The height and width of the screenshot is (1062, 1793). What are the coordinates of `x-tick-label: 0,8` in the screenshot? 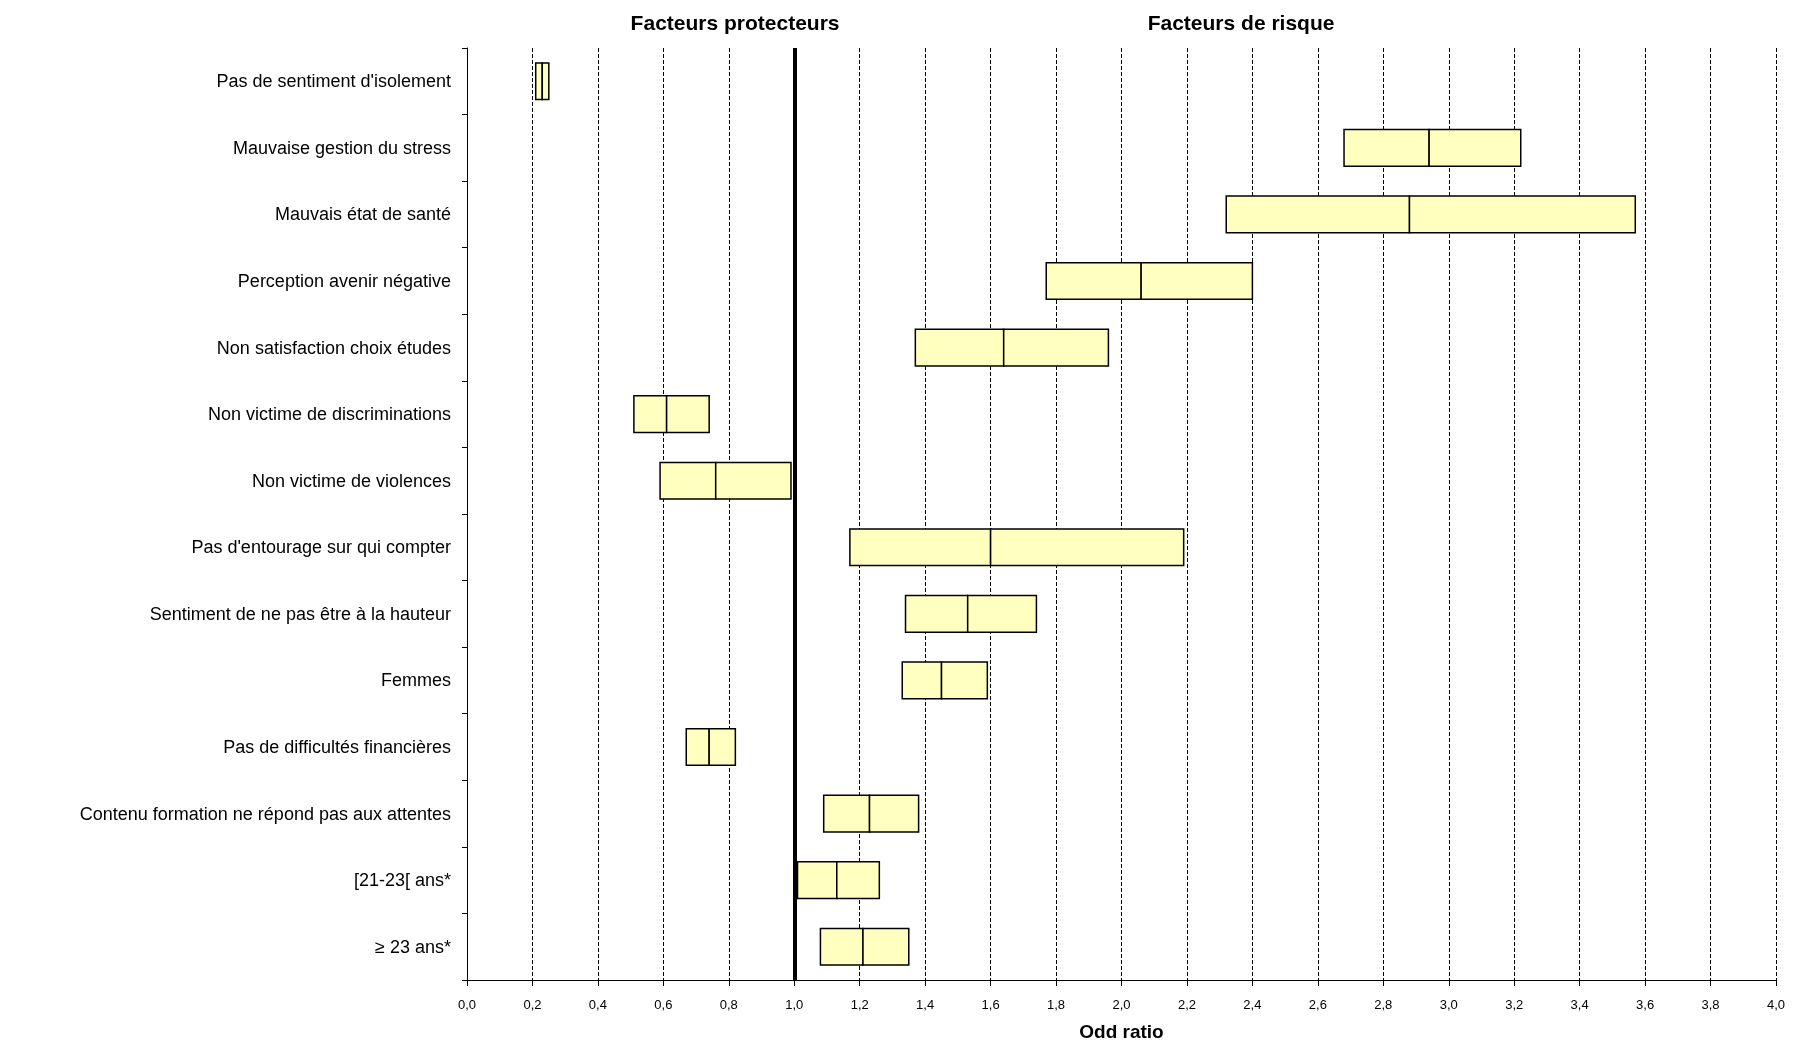 It's located at (728, 1004).